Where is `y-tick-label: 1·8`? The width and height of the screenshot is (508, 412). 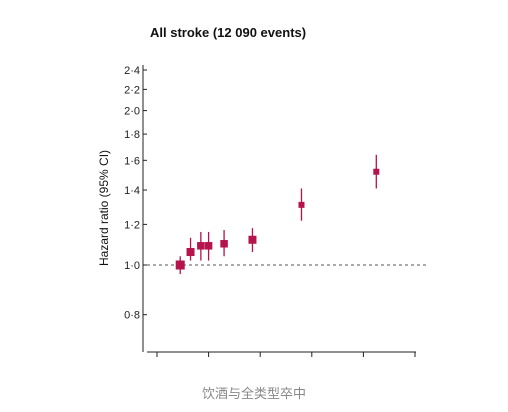
y-tick-label: 1·8 is located at coordinates (132, 135).